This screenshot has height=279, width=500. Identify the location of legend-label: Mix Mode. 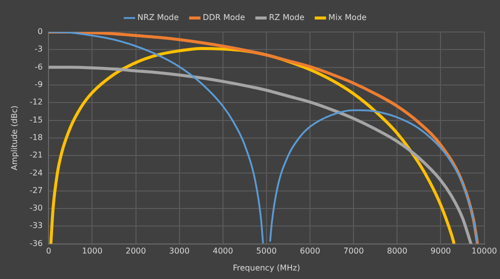
(347, 17).